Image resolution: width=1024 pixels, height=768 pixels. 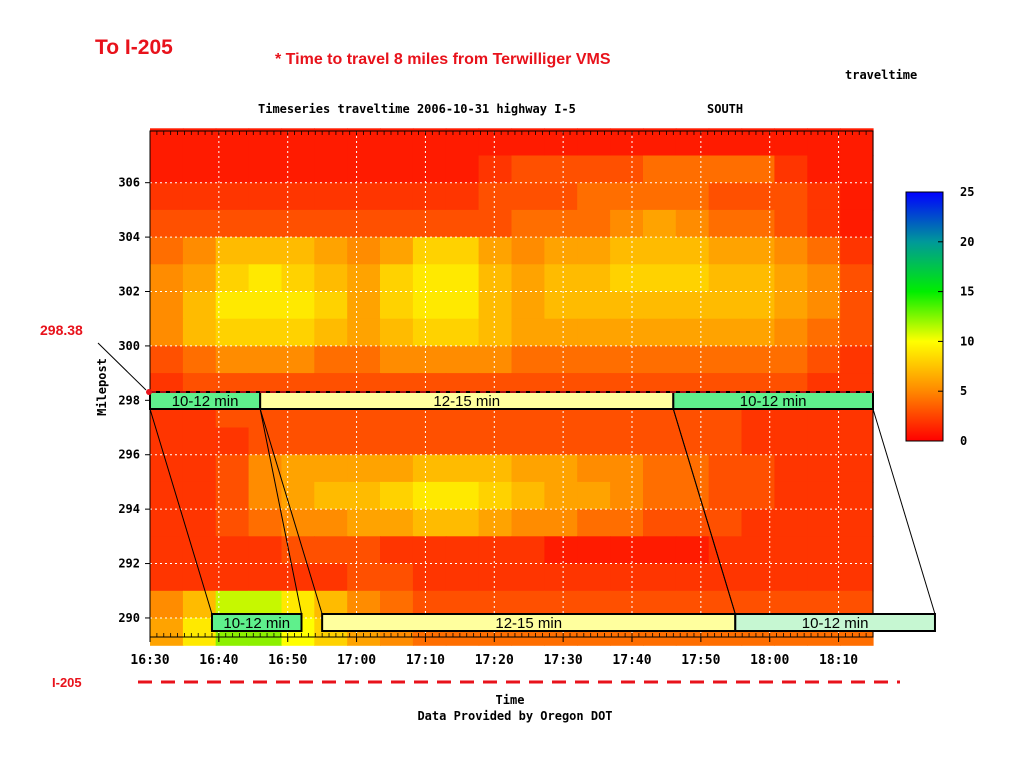 I want to click on y-tick-label: 290, so click(x=129, y=618).